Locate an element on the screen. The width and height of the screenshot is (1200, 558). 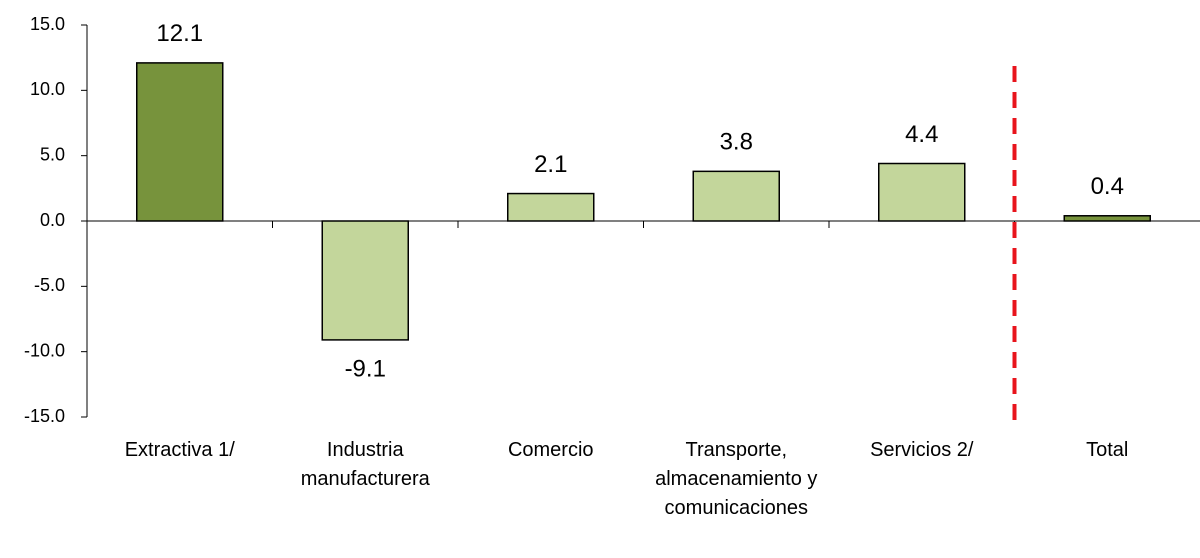
data-label: -9.1 is located at coordinates (365, 368).